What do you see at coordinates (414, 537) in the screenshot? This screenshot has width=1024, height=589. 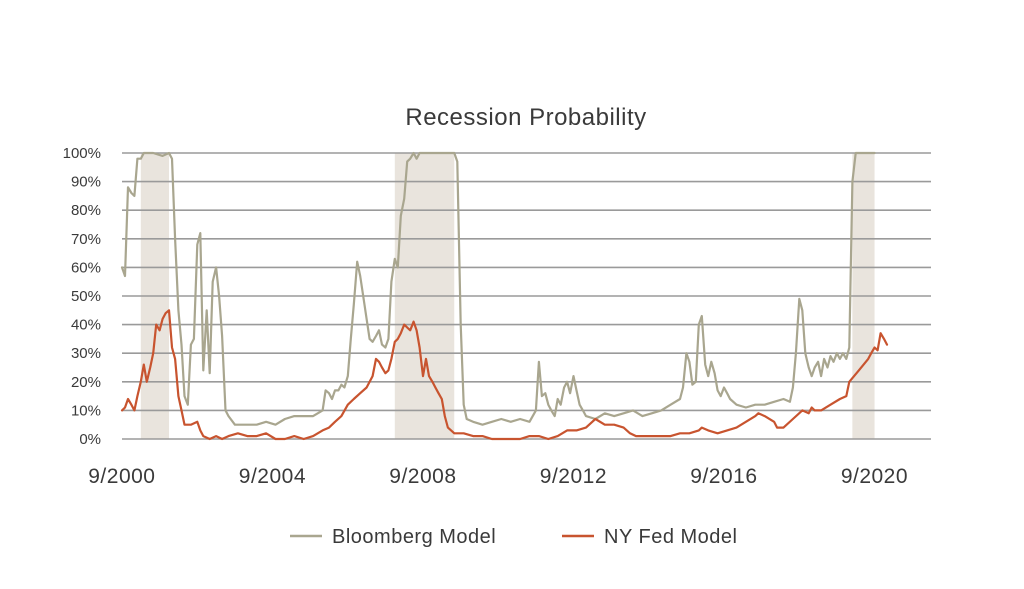 I see `legend-label-bloomberg: Bloomberg Model` at bounding box center [414, 537].